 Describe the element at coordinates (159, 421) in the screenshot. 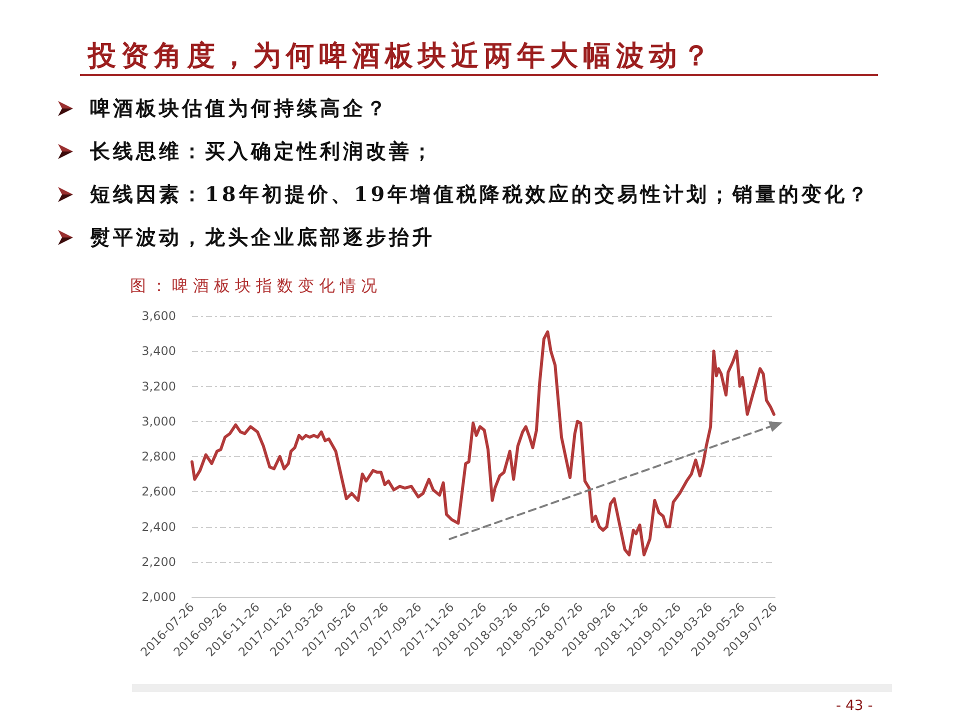

I see `y-tick-label: 3,000` at that location.